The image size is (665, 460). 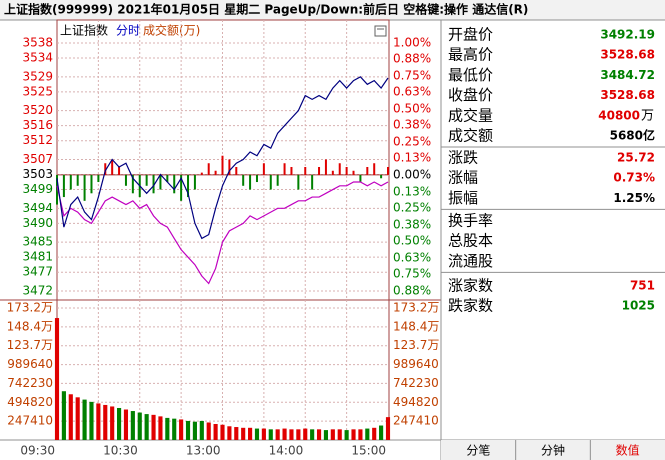 I want to click on y-tick-label: 3534, so click(x=37, y=58).